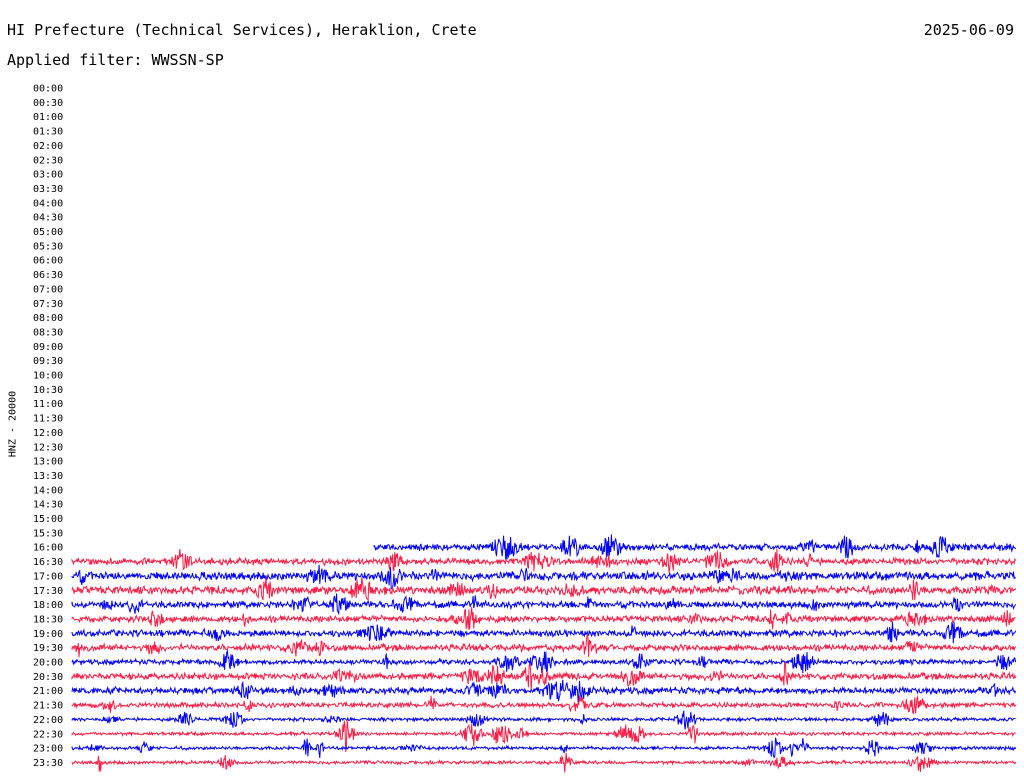  Describe the element at coordinates (48, 318) in the screenshot. I see `tick-label-0800: 08:00` at that location.